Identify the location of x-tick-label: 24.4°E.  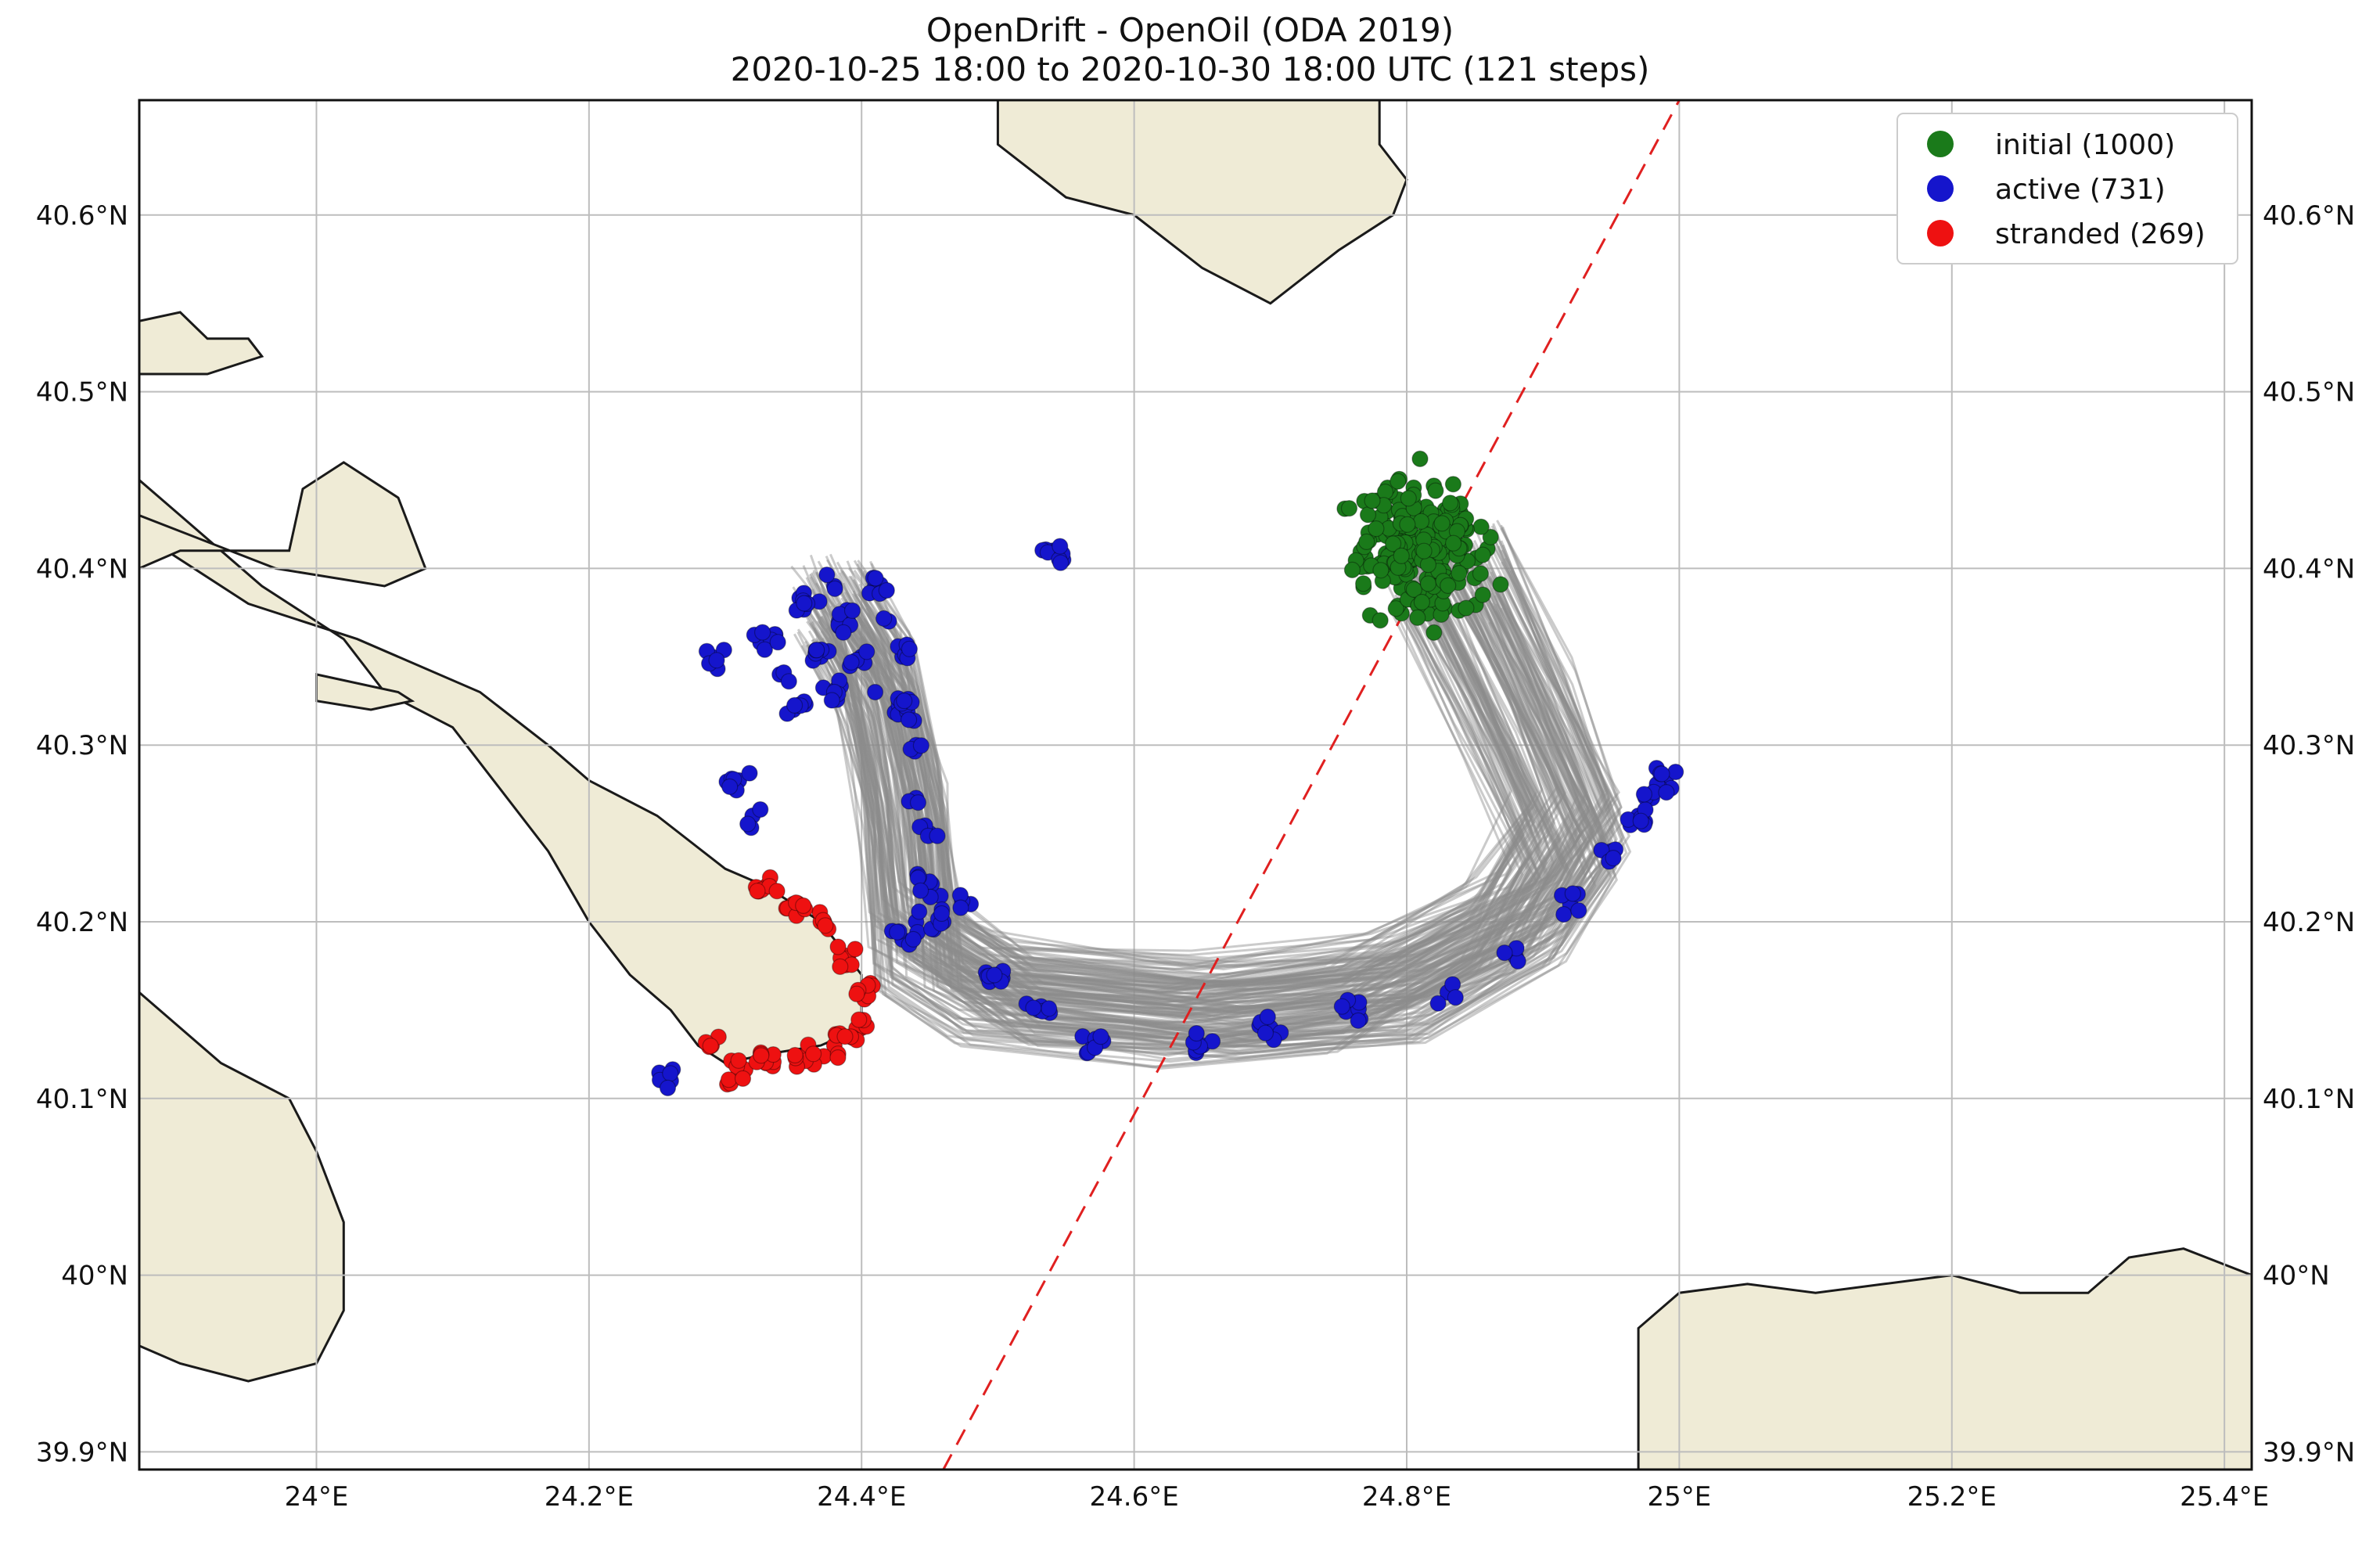
(861, 1497).